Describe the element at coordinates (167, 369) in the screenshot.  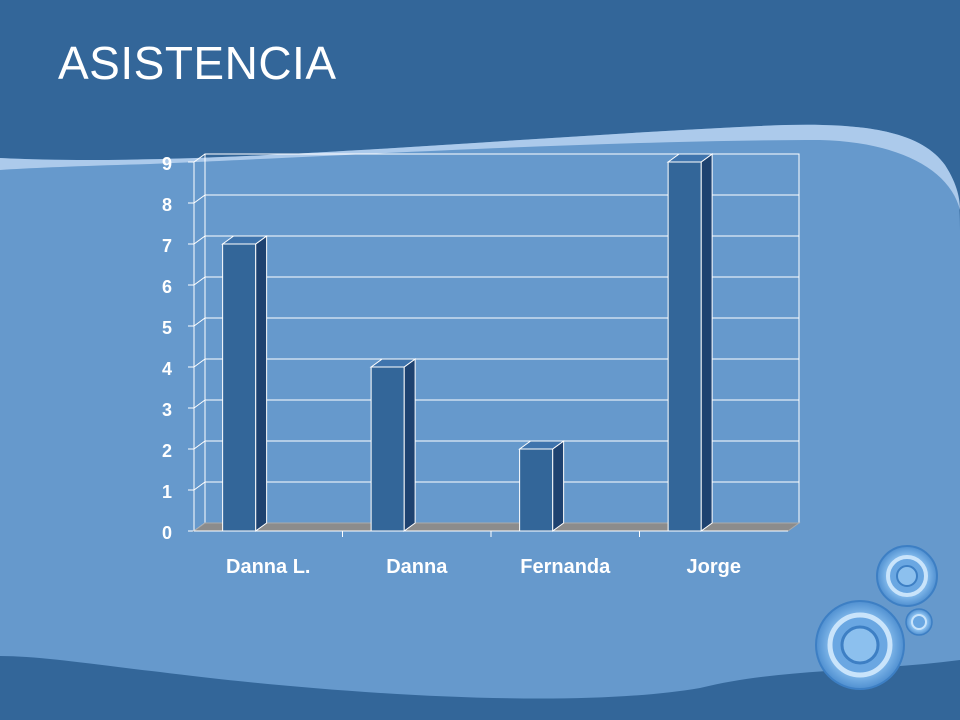
I see `y-tick-label: 4` at that location.